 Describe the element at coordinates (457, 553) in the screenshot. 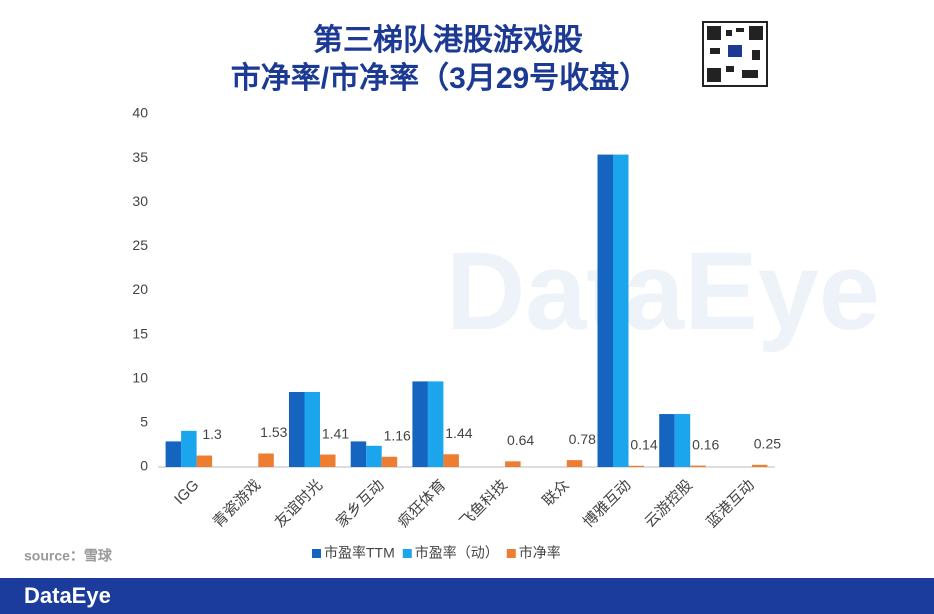

I see `legend-label: 市盈率（动）` at that location.